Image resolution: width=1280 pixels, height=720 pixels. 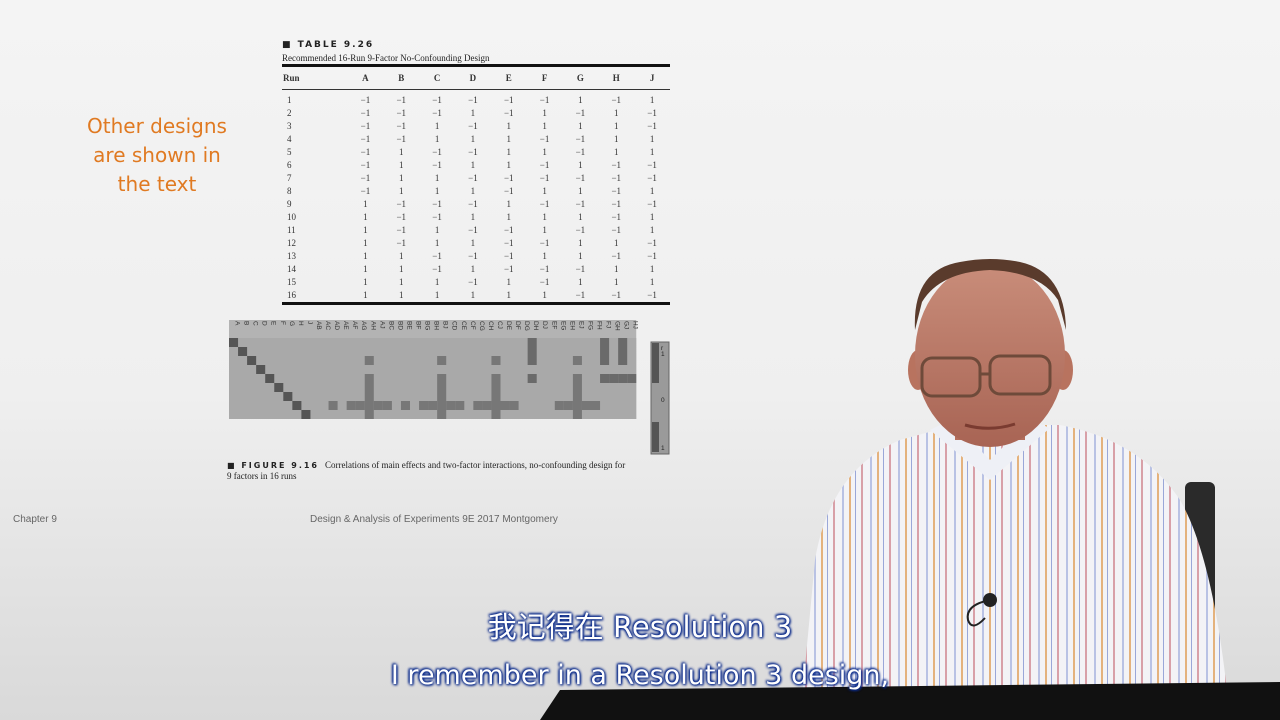 What do you see at coordinates (157, 184) in the screenshot?
I see `side-note-line: the text` at bounding box center [157, 184].